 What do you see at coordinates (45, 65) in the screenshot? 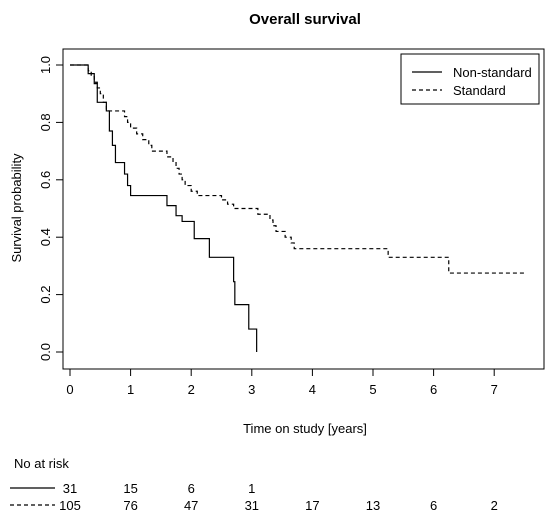
I see `y-tick-label: 1.0` at bounding box center [45, 65].